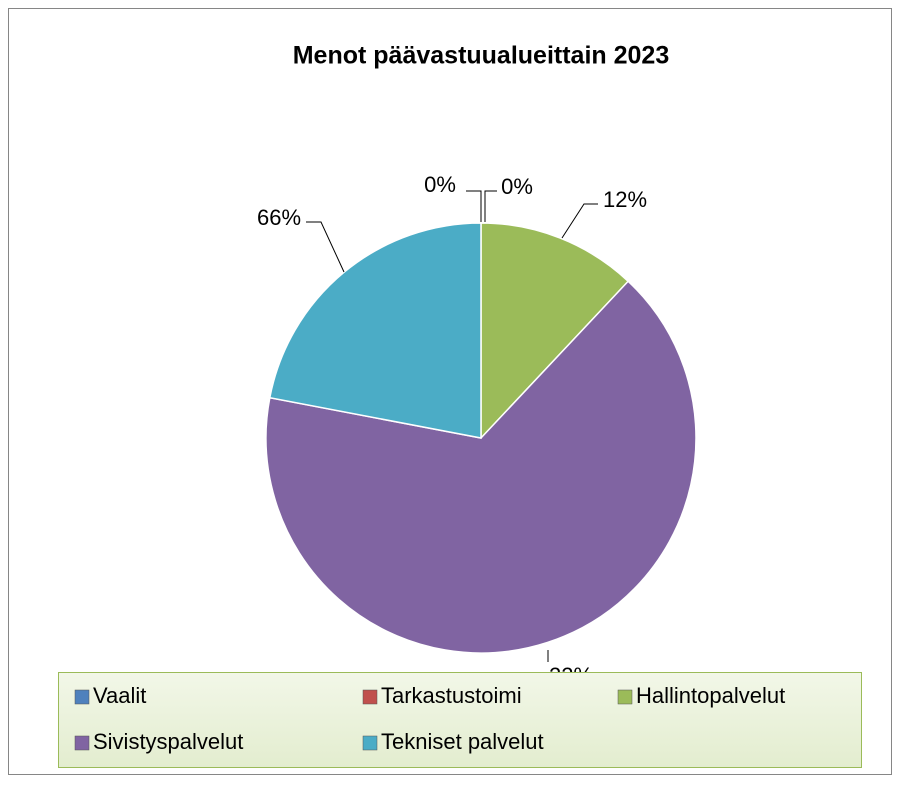  I want to click on data-label: 66%, so click(279, 217).